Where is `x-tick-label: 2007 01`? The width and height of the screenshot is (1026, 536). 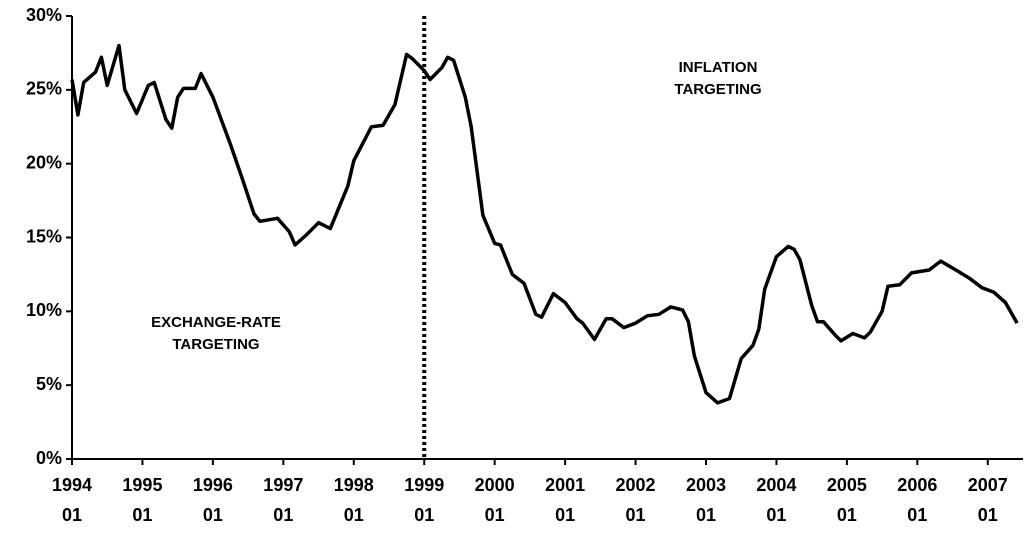 x-tick-label: 2007 01 is located at coordinates (987, 500).